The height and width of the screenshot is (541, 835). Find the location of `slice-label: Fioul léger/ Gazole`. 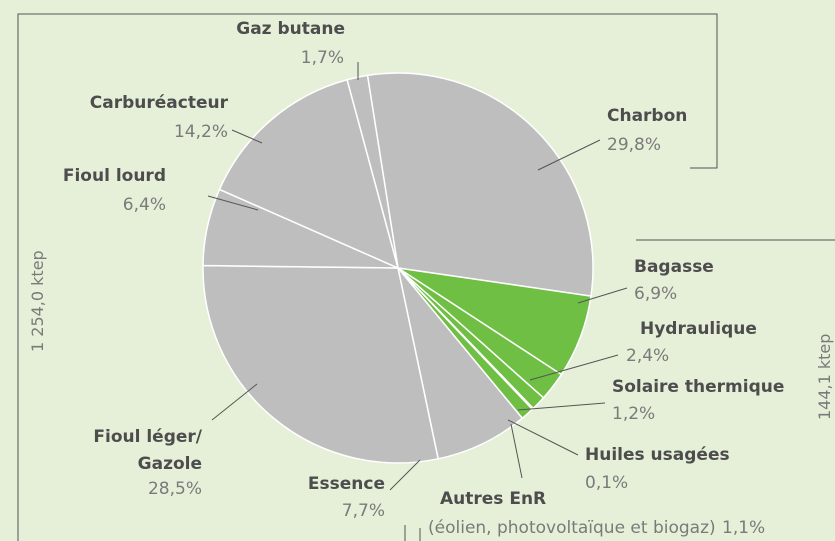

slice-label: Fioul léger/ Gazole is located at coordinates (147, 450).